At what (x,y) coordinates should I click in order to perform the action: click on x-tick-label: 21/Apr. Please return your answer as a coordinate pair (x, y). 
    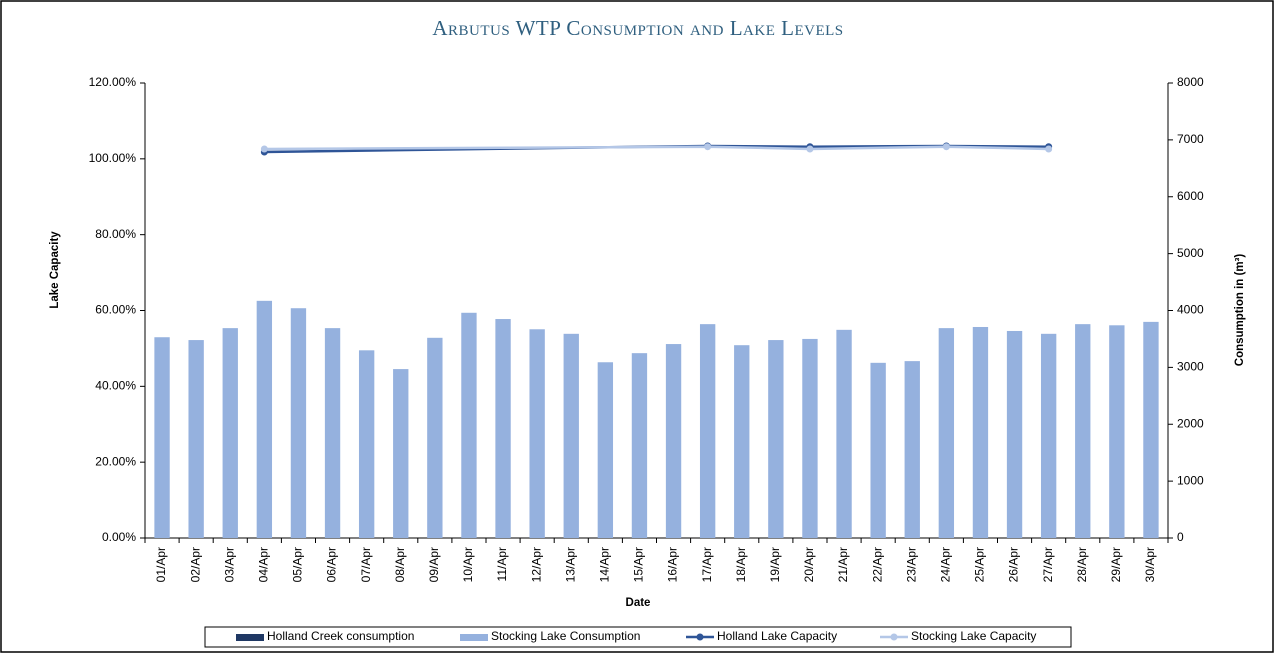
    Looking at the image, I should click on (843, 564).